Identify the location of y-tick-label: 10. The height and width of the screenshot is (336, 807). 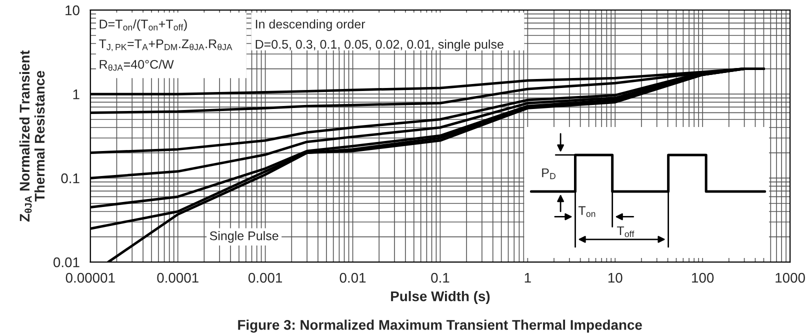
(73, 10).